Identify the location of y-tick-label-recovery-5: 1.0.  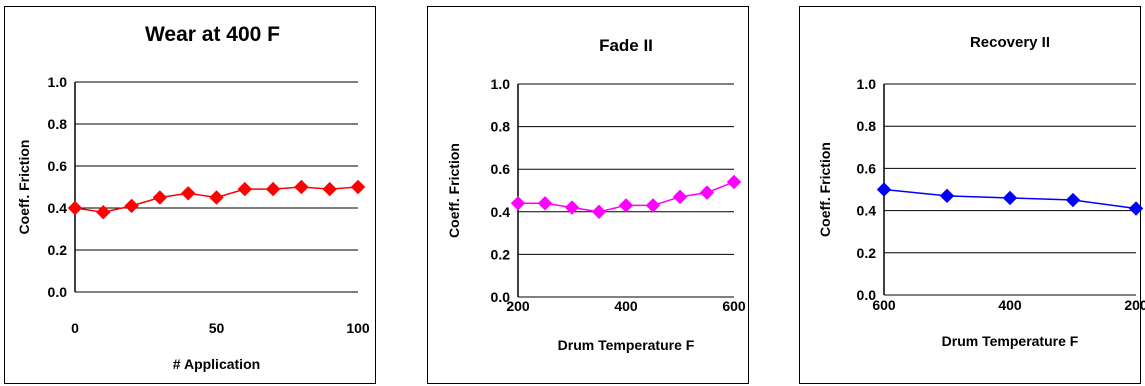
(867, 84).